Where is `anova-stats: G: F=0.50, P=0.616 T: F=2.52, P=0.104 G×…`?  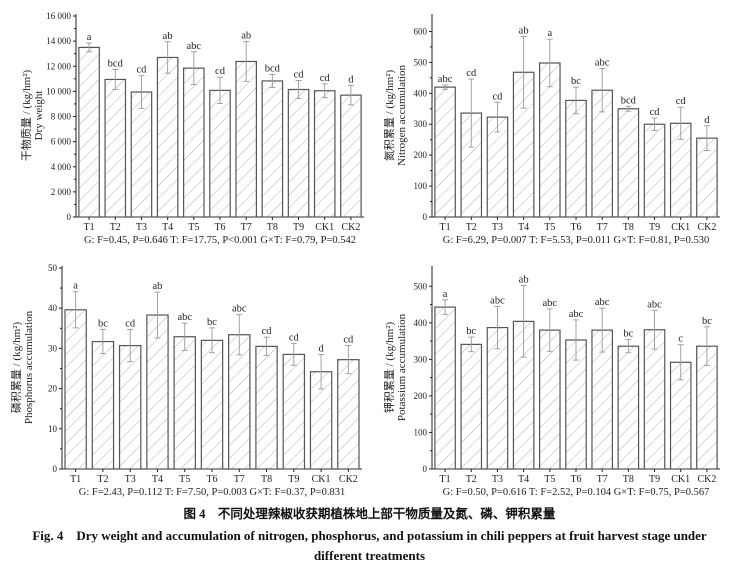
anova-stats: G: F=0.50, P=0.616 T: F=2.52, P=0.104 G×… is located at coordinates (576, 492).